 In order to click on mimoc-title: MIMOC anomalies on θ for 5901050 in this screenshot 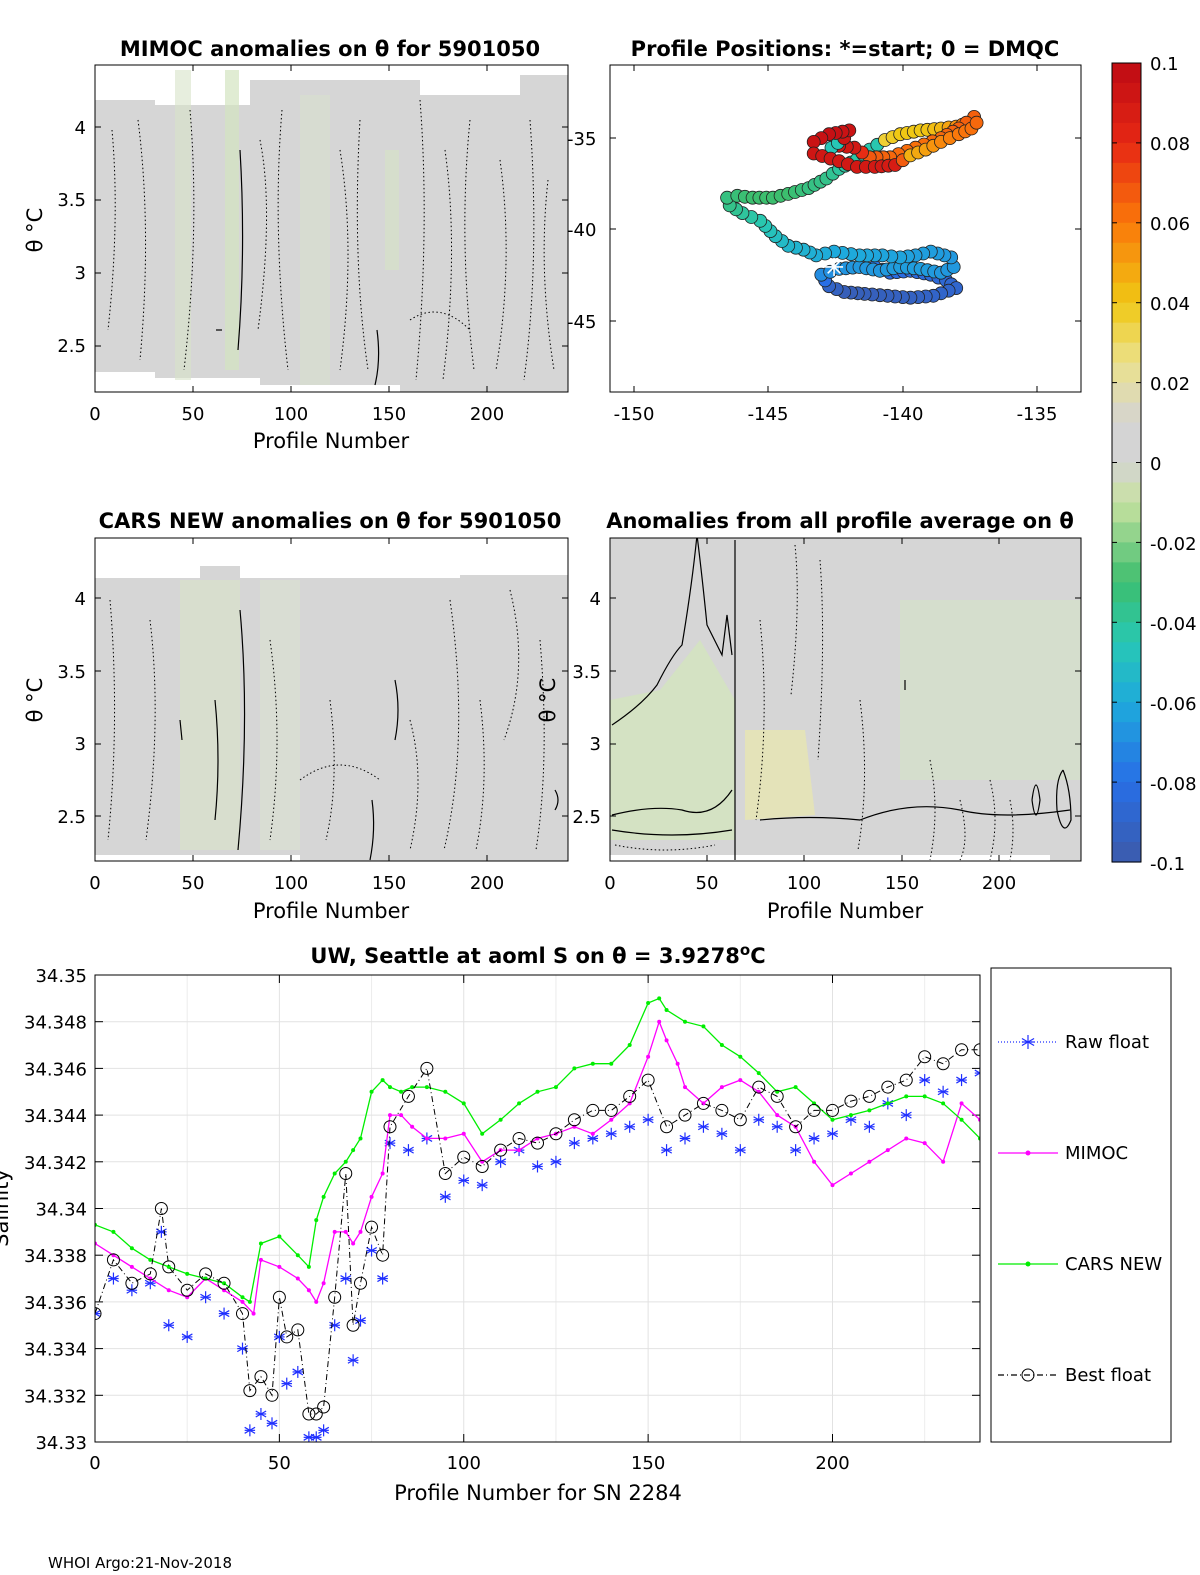, I will do `click(330, 49)`.